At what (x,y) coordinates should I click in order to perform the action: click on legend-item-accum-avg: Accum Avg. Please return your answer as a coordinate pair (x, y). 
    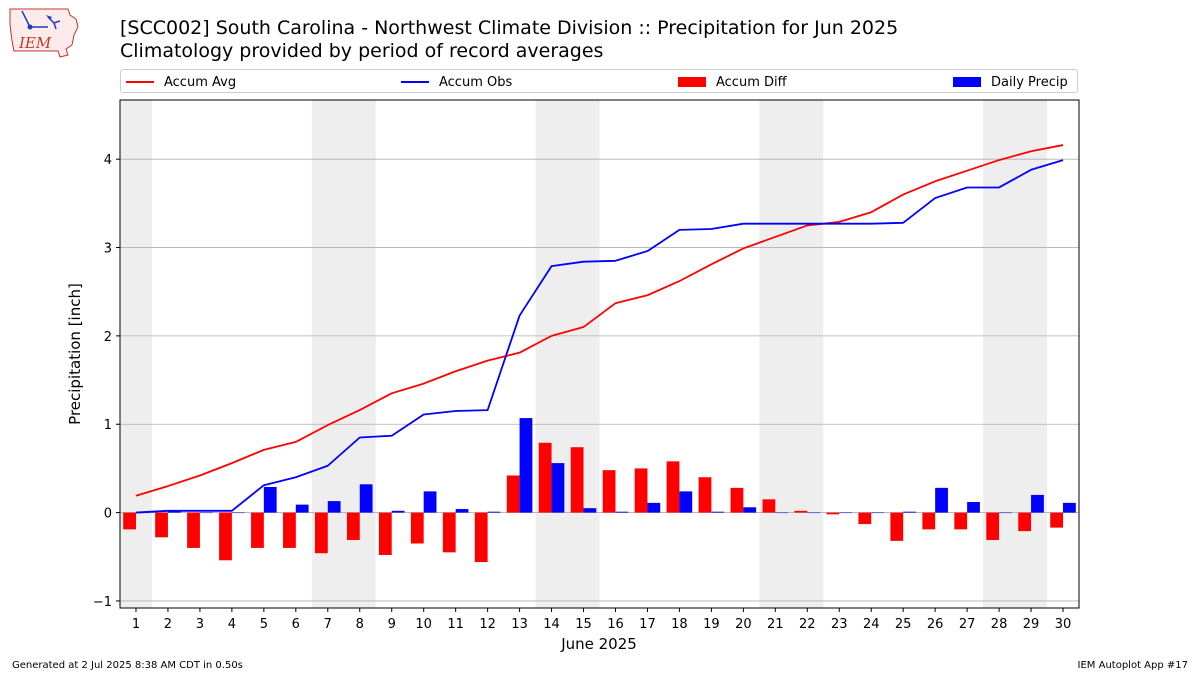
    Looking at the image, I should click on (181, 82).